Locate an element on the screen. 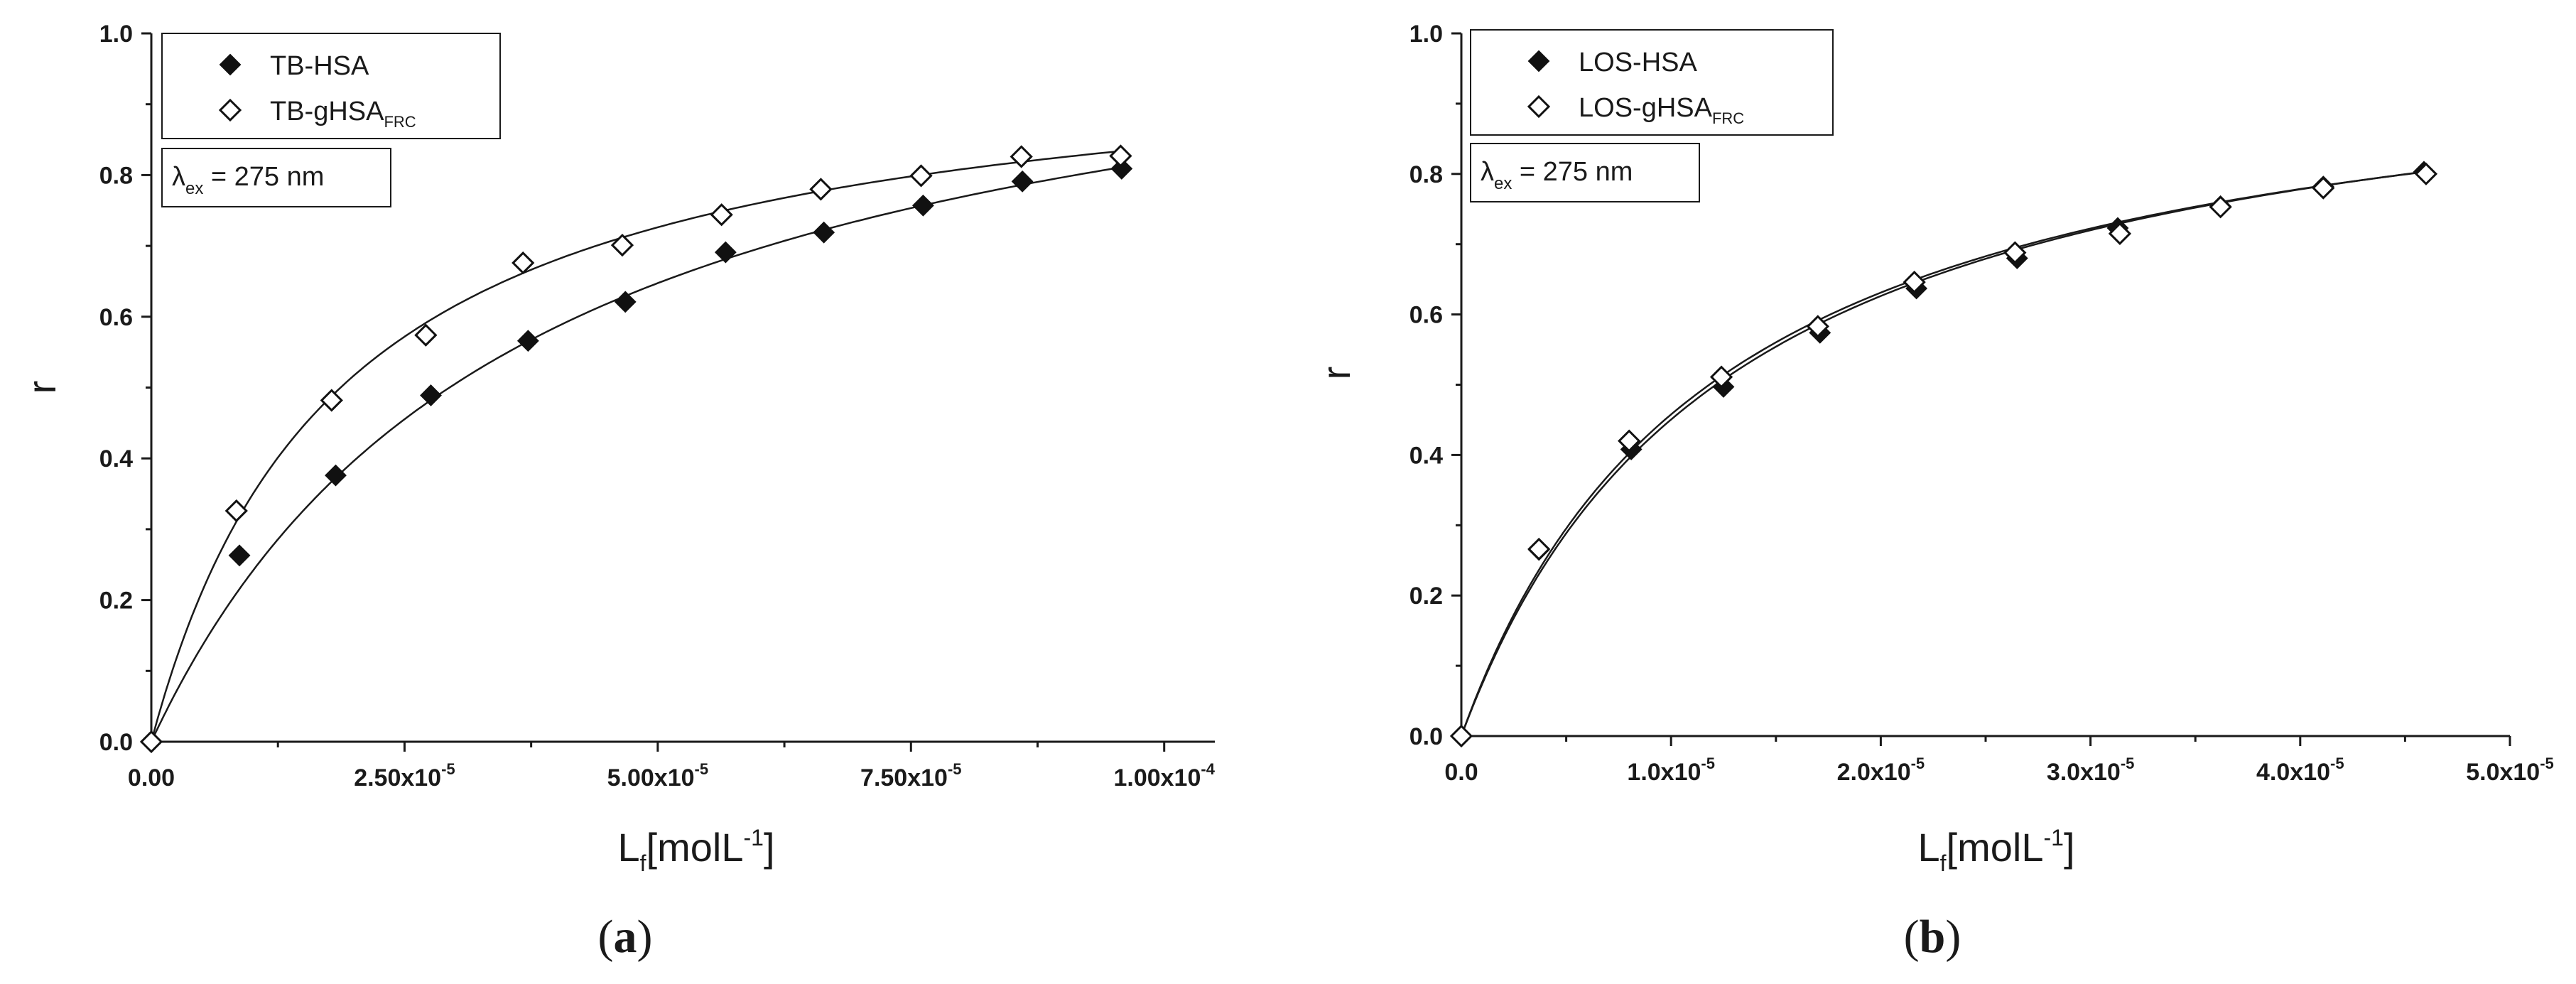  x-tick-mantissa: 1.0x10 is located at coordinates (1664, 772).